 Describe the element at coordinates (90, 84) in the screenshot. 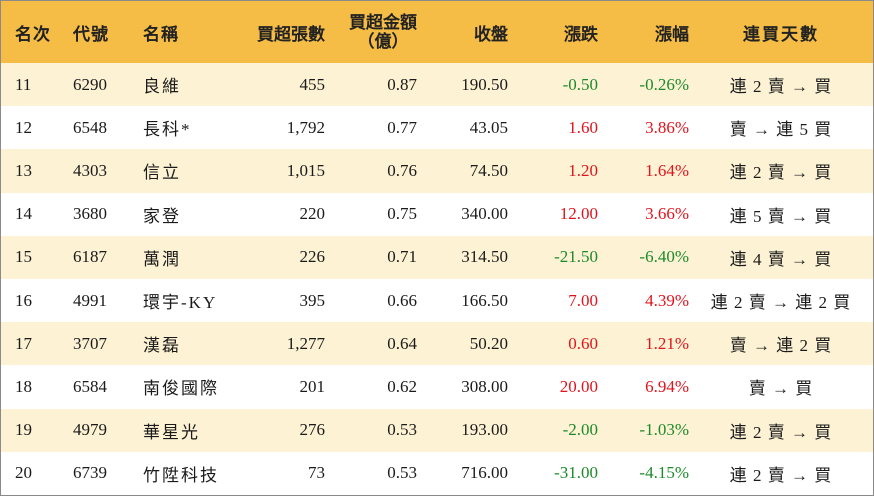

I see `cell-code: 6290` at that location.